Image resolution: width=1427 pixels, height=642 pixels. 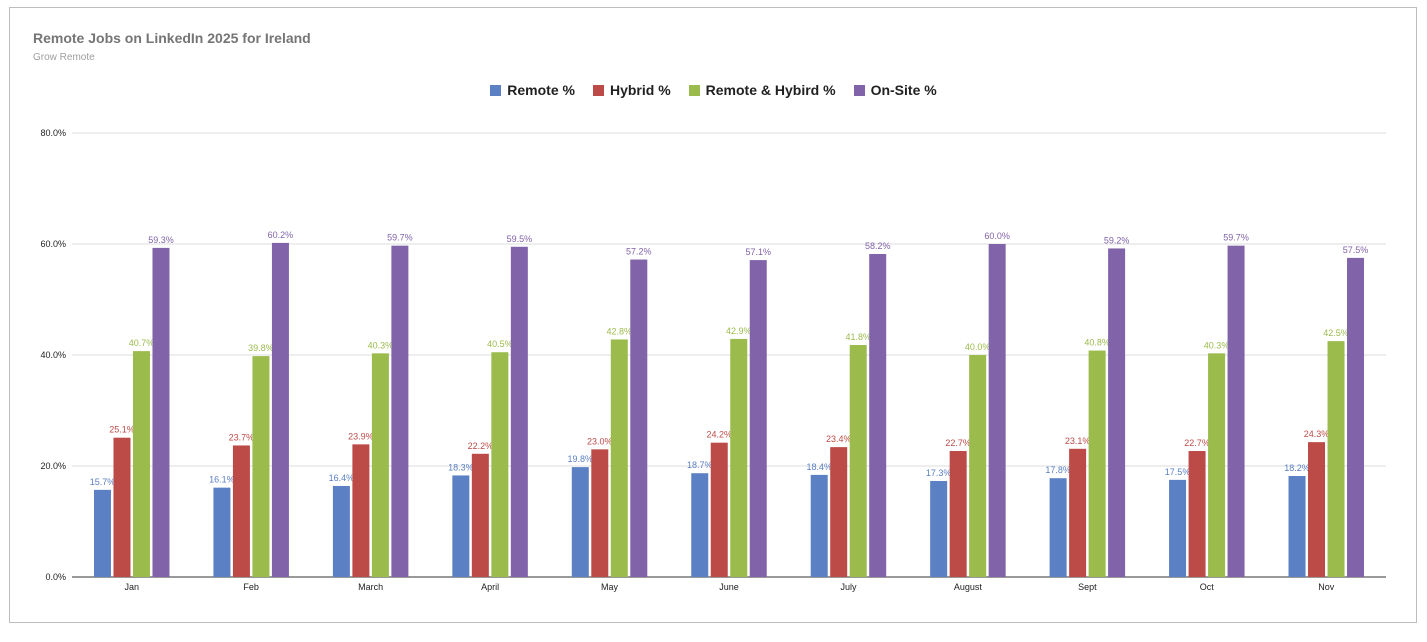 What do you see at coordinates (261, 348) in the screenshot?
I see `data-label: 39.8%` at bounding box center [261, 348].